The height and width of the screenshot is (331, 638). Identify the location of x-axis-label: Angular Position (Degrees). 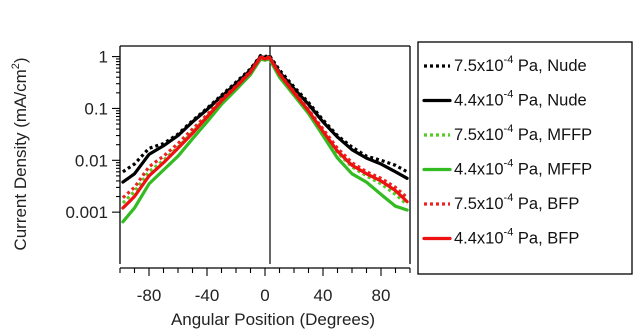
(273, 319).